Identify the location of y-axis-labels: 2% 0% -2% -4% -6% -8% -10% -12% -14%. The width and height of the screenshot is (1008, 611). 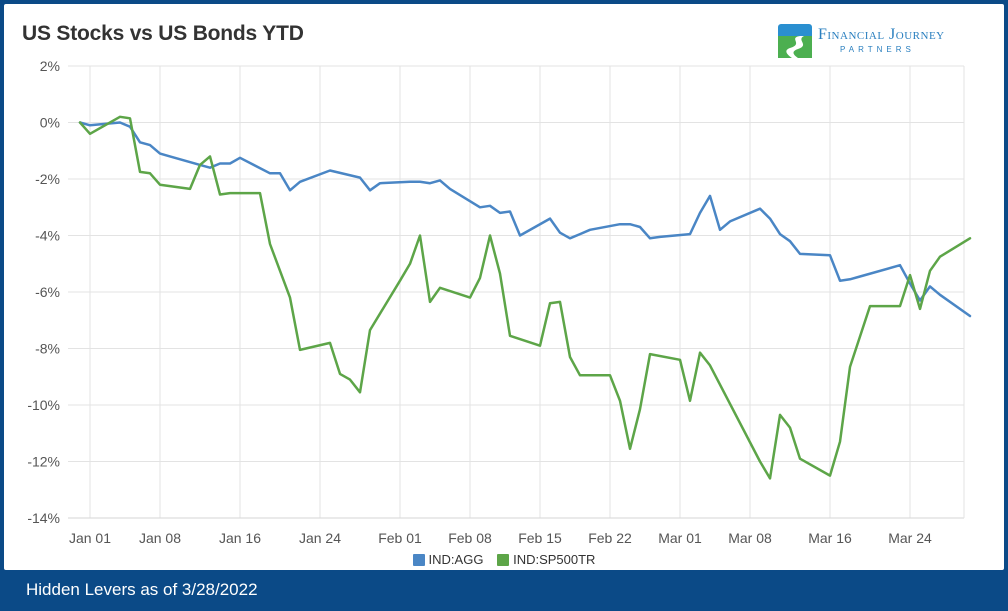
(43, 292).